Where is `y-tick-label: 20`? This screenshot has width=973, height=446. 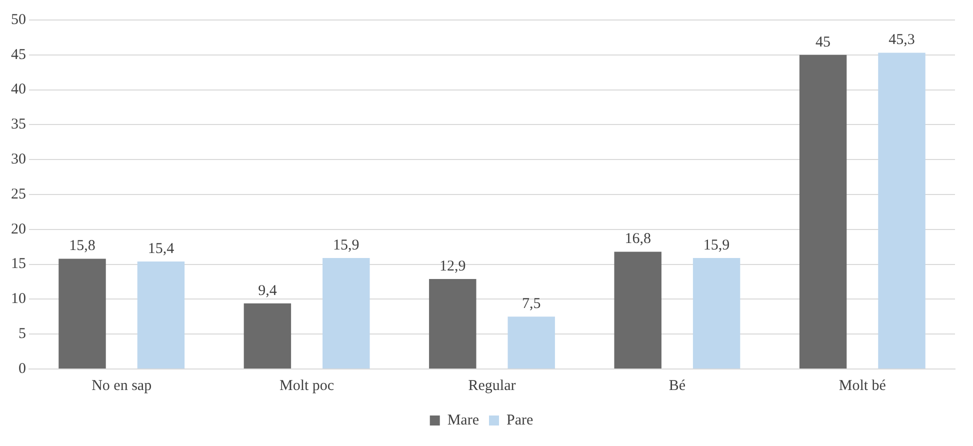 y-tick-label: 20 is located at coordinates (18, 229).